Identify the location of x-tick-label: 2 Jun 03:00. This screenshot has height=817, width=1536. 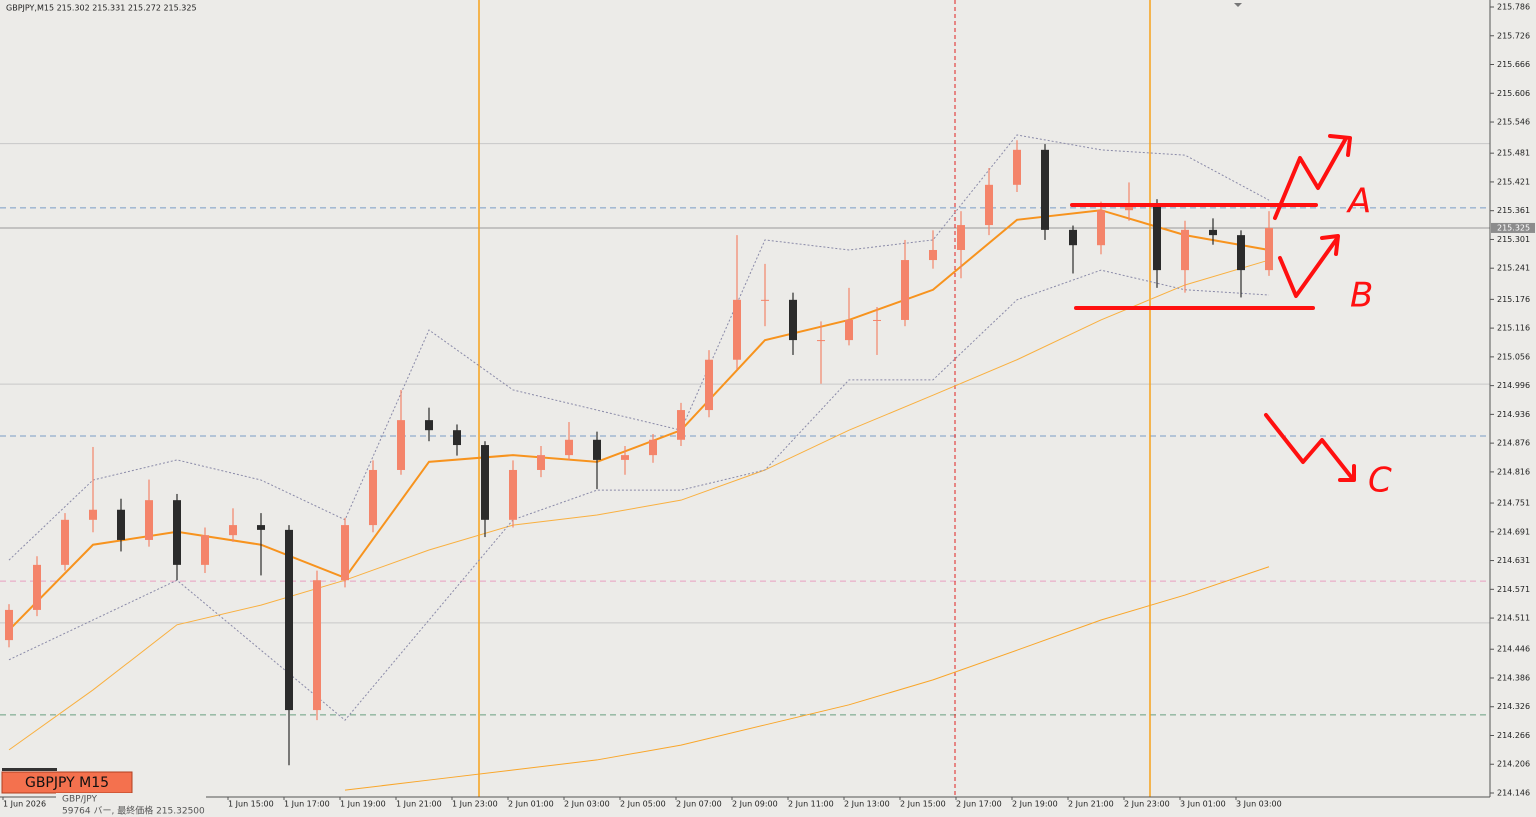
(587, 804).